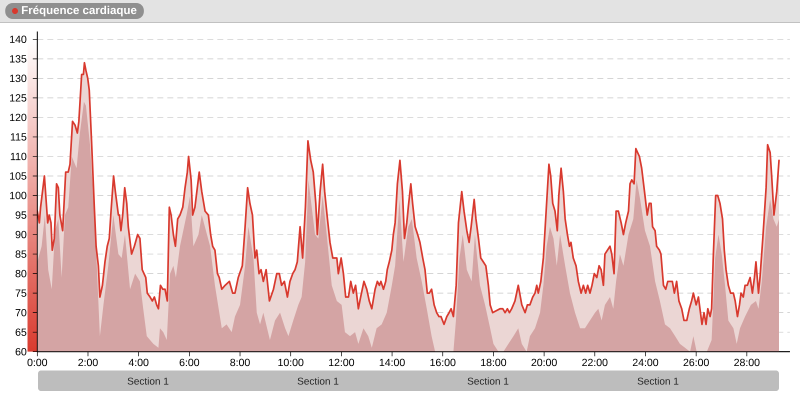 This screenshot has width=800, height=400. What do you see at coordinates (18, 137) in the screenshot?
I see `y-tick-label: 115` at bounding box center [18, 137].